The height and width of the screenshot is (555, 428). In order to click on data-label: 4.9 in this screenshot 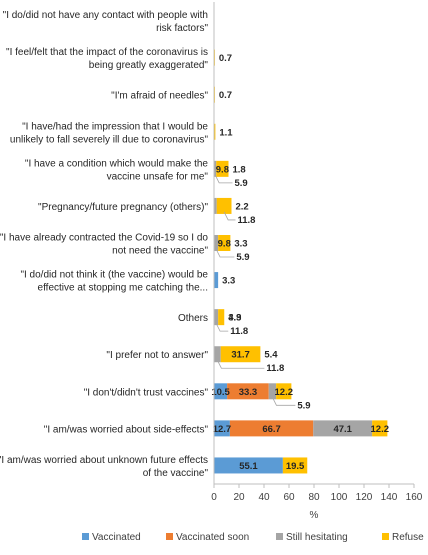, I will do `click(234, 318)`.